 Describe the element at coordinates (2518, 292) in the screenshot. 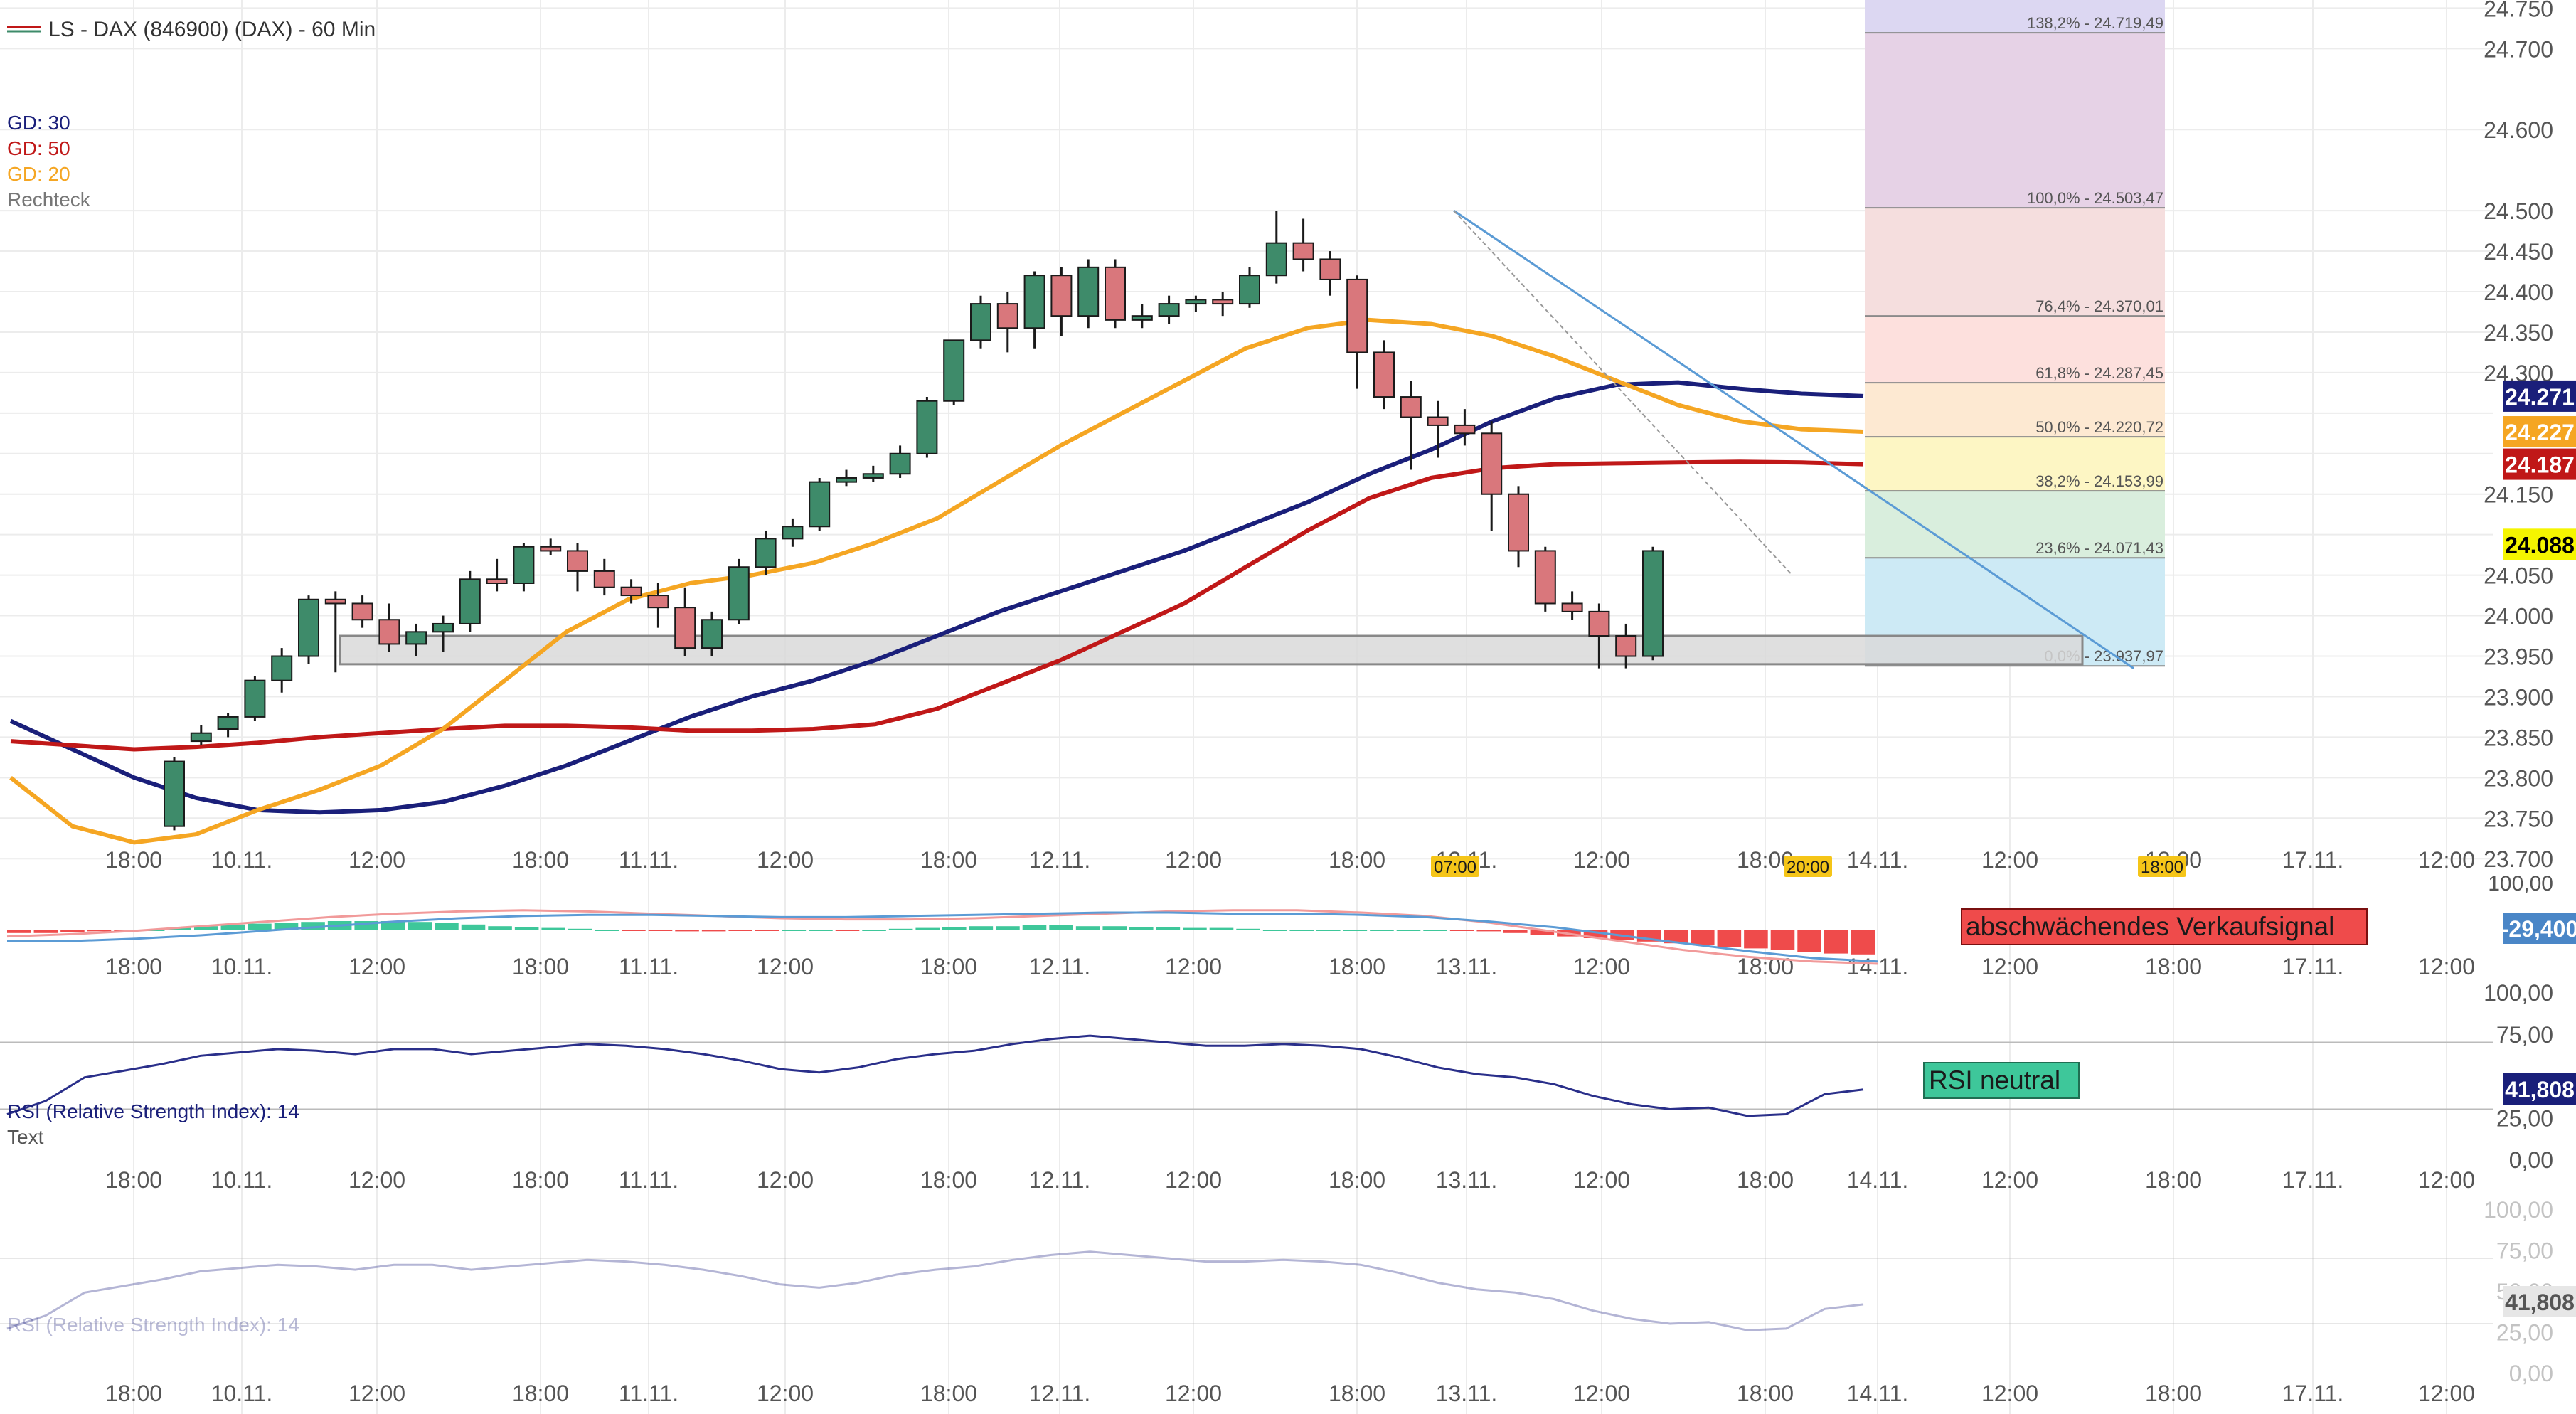

I see `y-tick-label: 24.400` at that location.